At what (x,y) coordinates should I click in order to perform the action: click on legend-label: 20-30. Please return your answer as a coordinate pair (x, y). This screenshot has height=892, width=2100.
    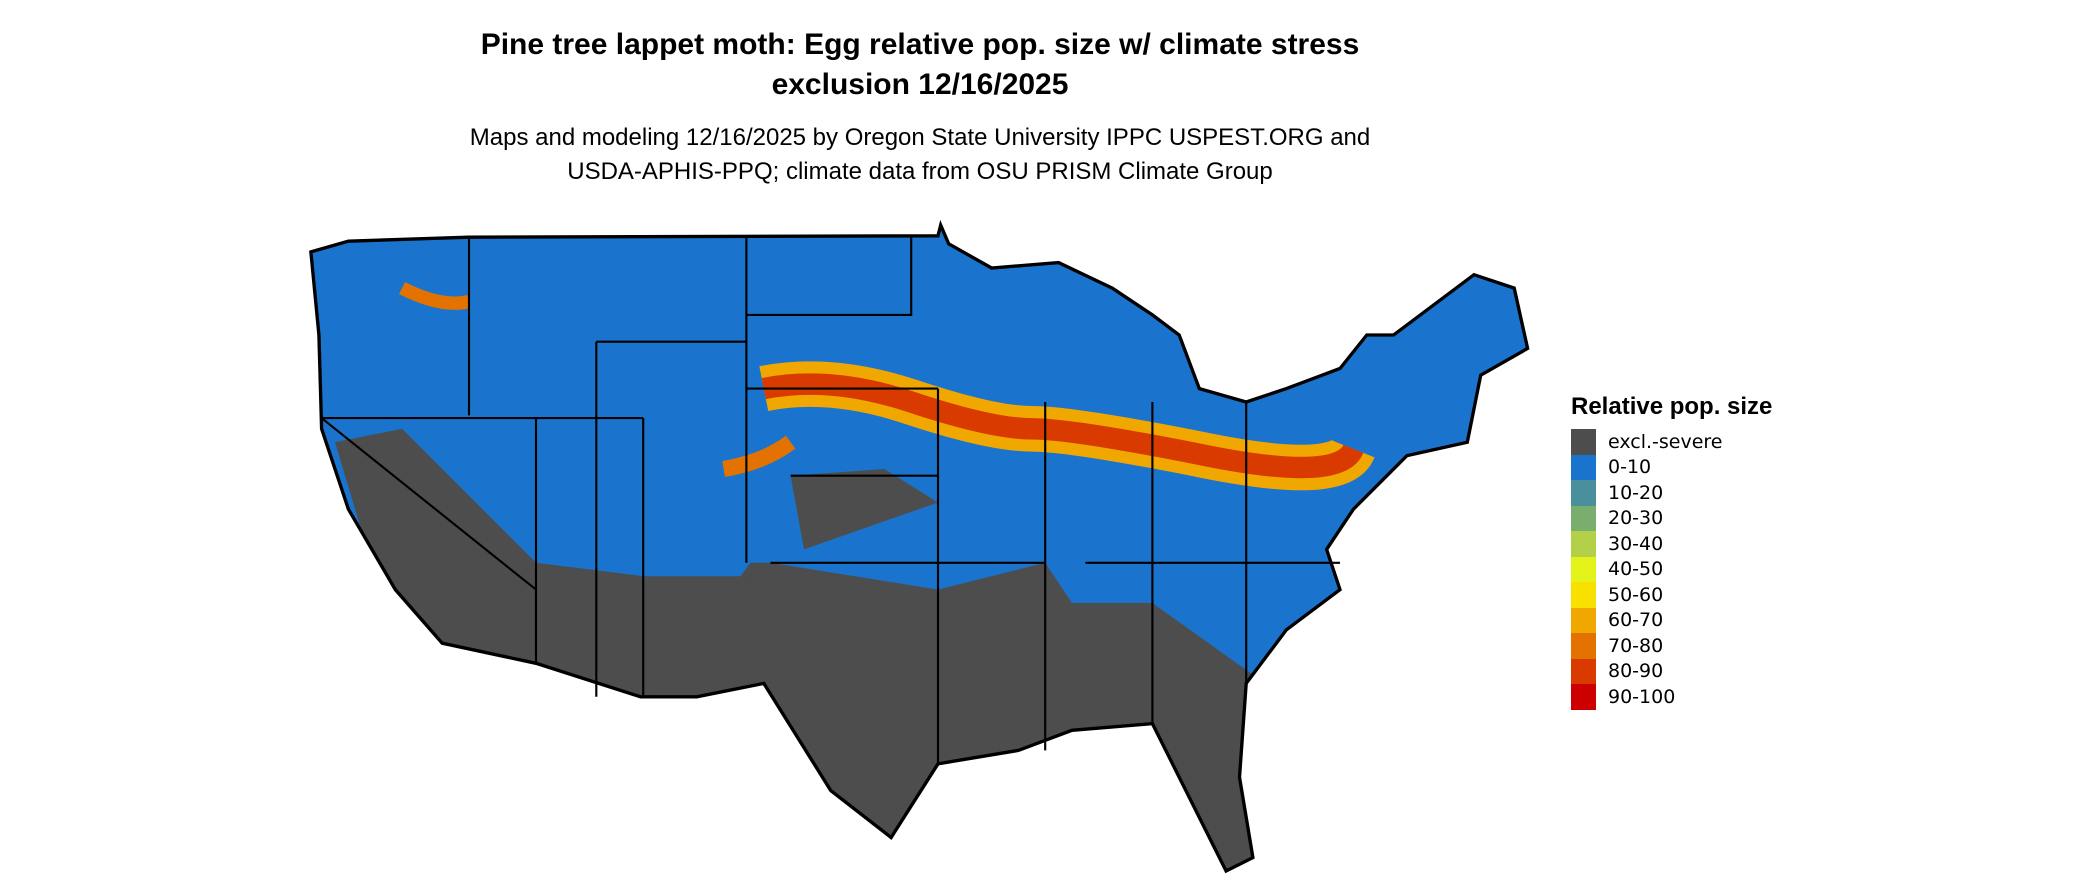
    Looking at the image, I should click on (1636, 518).